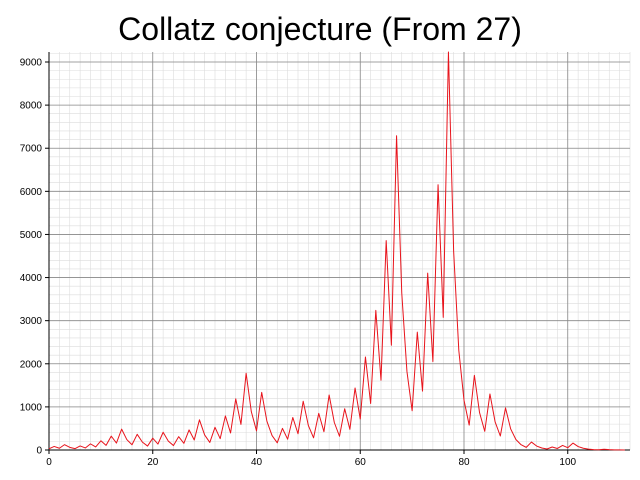 Image resolution: width=640 pixels, height=480 pixels. I want to click on y-tick-label: 0, so click(39, 451).